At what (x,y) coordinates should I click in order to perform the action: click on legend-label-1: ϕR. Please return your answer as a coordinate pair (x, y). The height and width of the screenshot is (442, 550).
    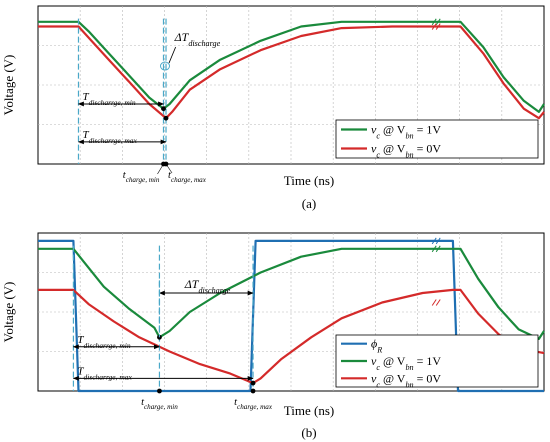
    Looking at the image, I should click on (376, 346).